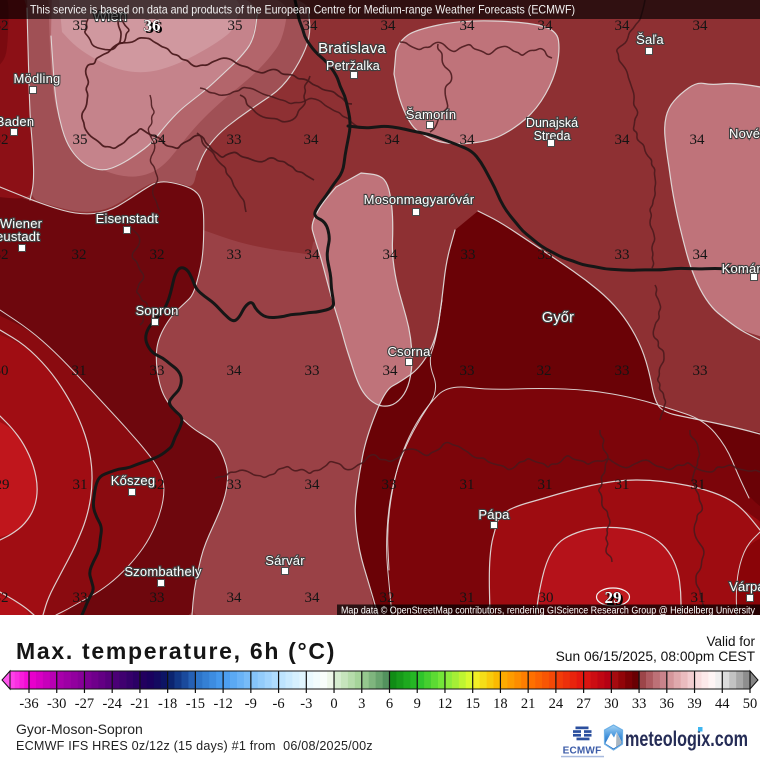 The height and width of the screenshot is (760, 760). Describe the element at coordinates (156, 310) in the screenshot. I see `svg-text: Sopron` at that location.